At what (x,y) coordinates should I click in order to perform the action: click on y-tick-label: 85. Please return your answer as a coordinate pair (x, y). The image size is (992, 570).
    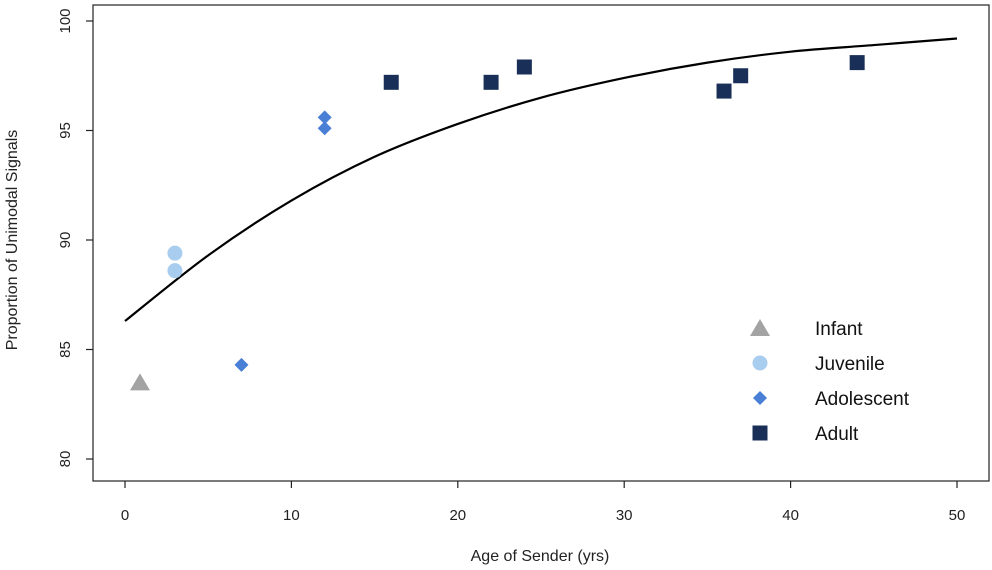
    Looking at the image, I should click on (65, 349).